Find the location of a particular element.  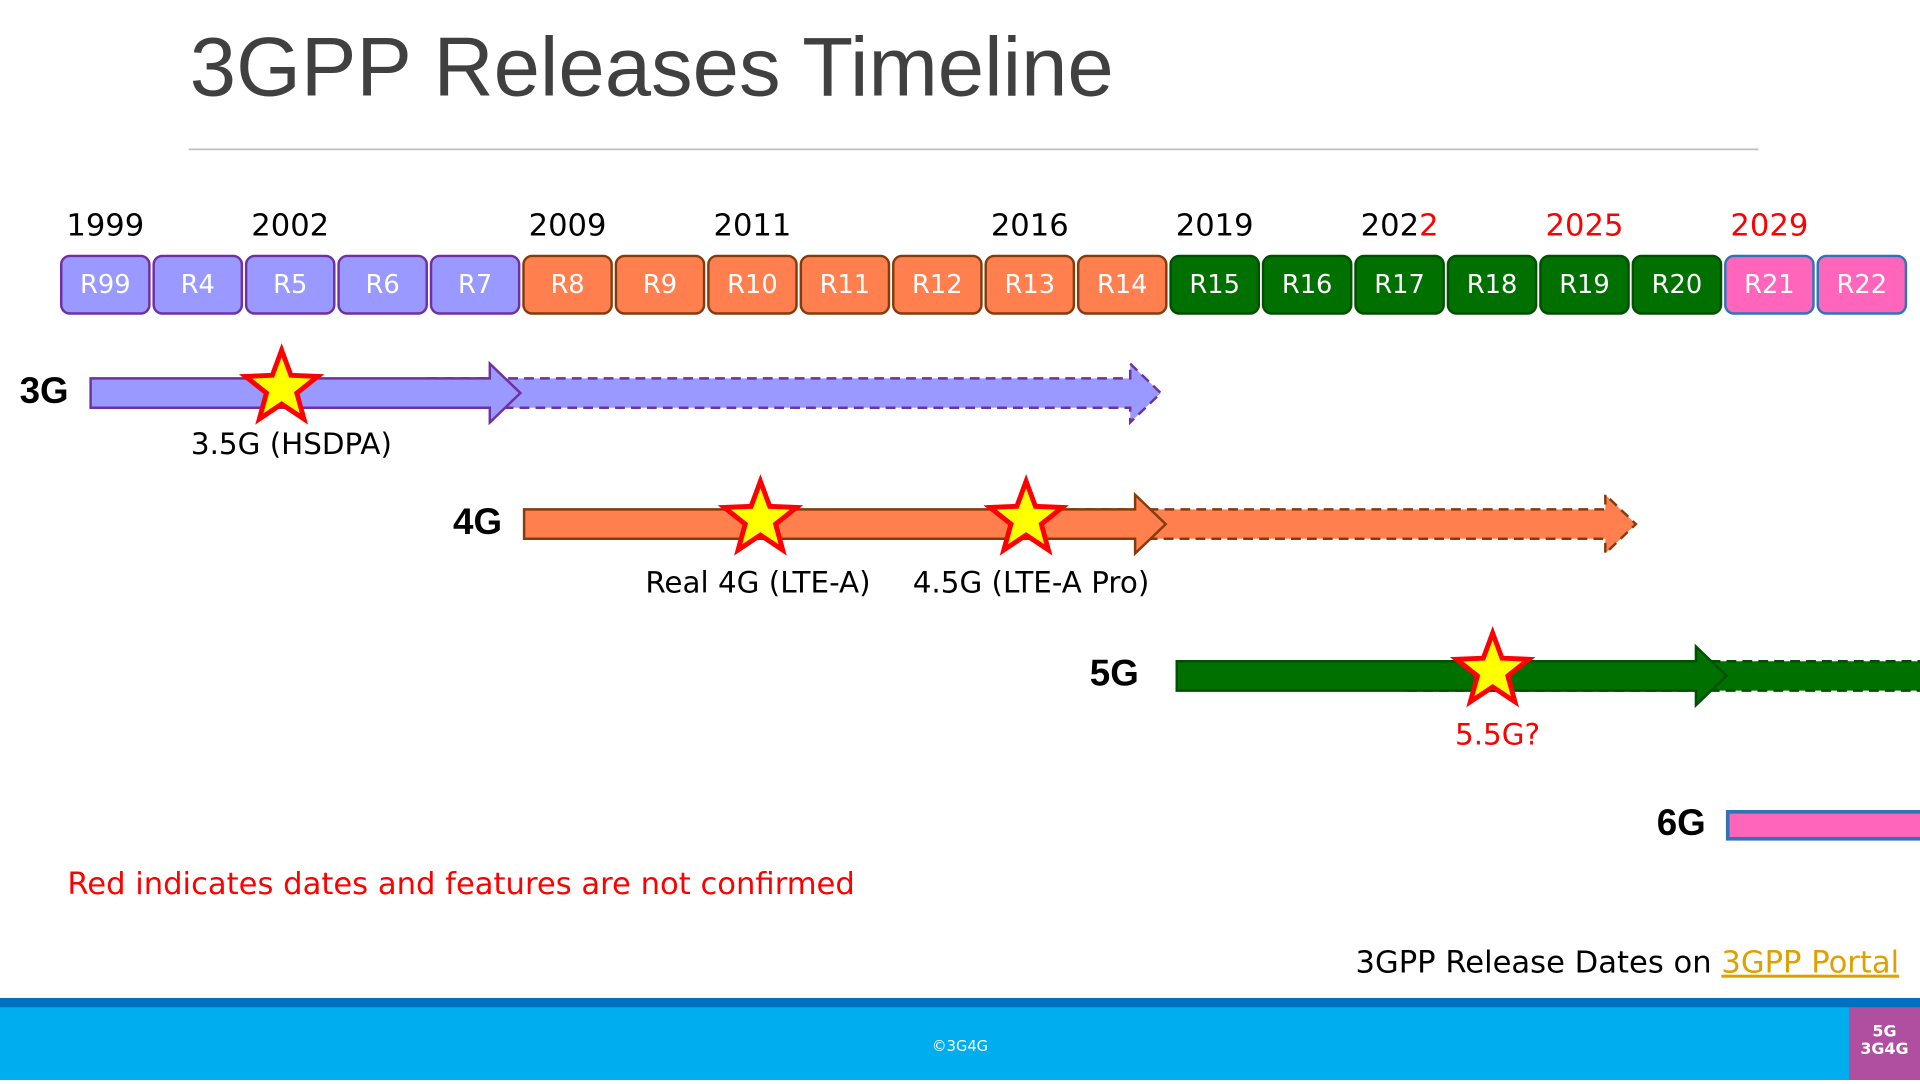

copyright: ©3G4G is located at coordinates (960, 1046).